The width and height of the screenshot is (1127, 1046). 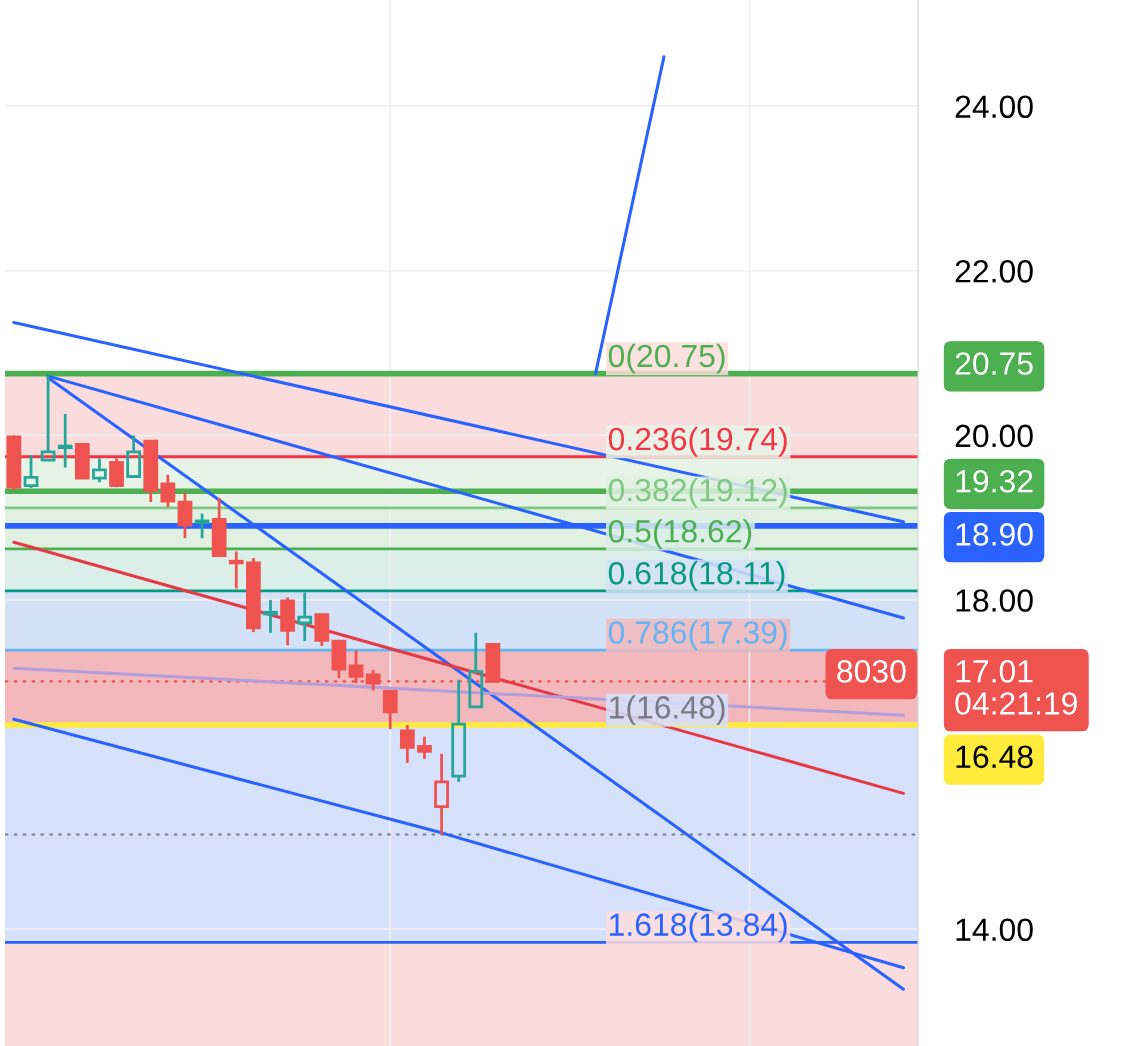 What do you see at coordinates (1016, 687) in the screenshot?
I see `ref-line-label: 17.01 04:21:19` at bounding box center [1016, 687].